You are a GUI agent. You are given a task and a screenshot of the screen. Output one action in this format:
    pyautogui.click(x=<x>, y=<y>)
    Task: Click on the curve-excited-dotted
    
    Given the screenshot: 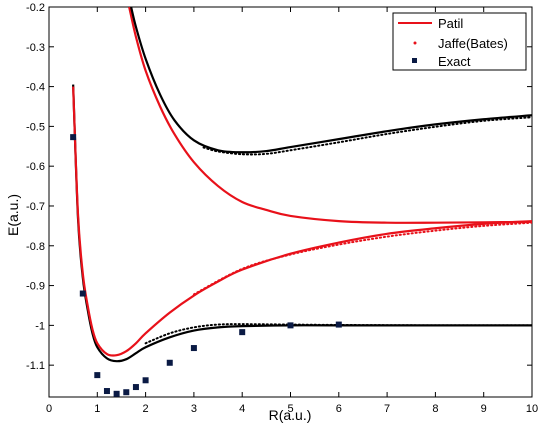 What is the action you would take?
    pyautogui.click(x=367, y=136)
    